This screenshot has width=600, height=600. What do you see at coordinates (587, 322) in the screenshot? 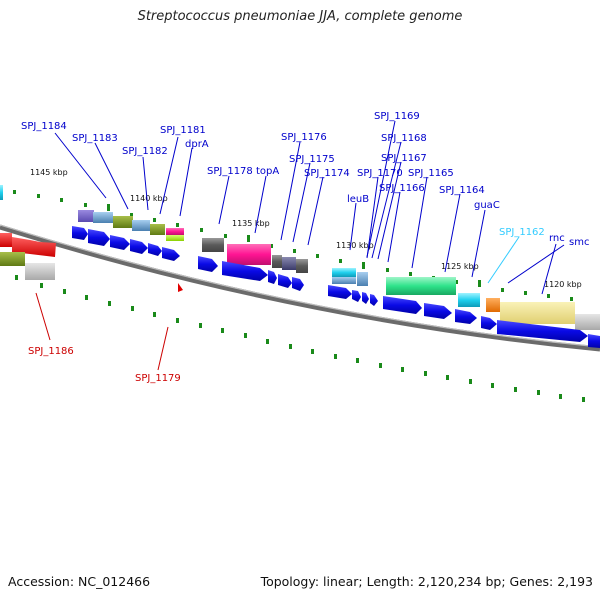
I see `gene-block-lightgrey` at bounding box center [587, 322].